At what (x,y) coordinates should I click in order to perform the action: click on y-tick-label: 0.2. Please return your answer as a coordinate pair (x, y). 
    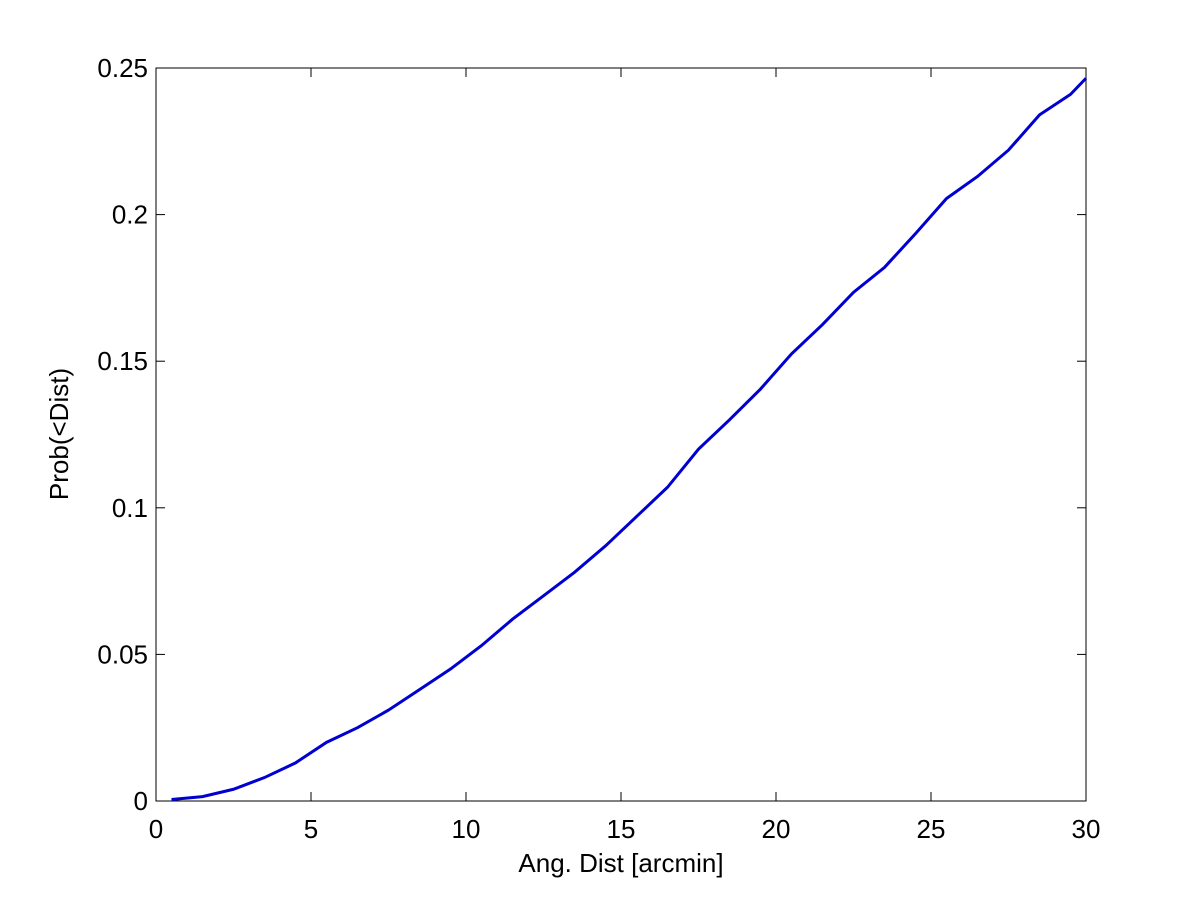
    Looking at the image, I should click on (130, 215).